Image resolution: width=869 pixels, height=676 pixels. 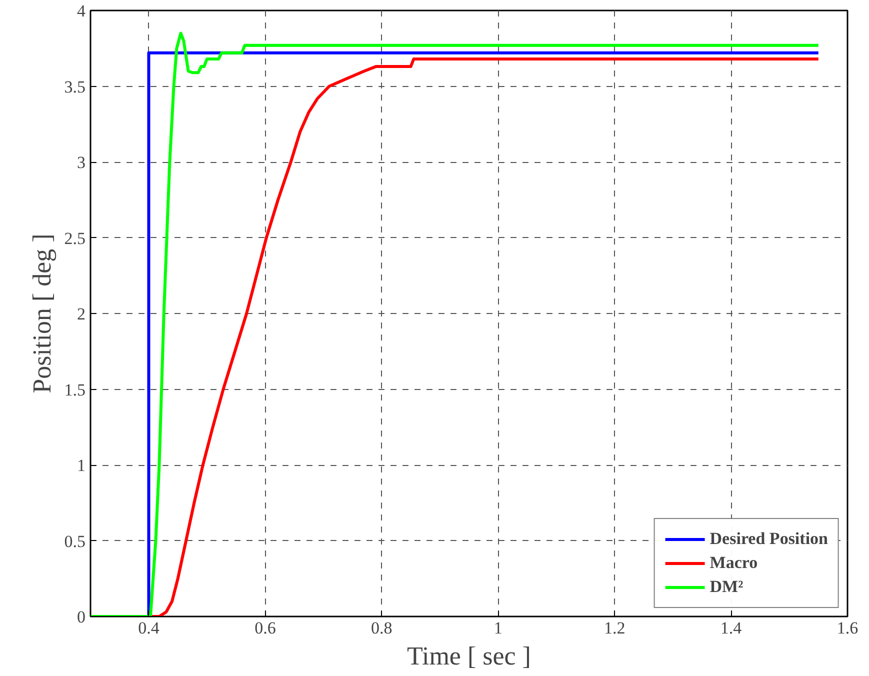 What do you see at coordinates (734, 563) in the screenshot?
I see `legend-label: Macro` at bounding box center [734, 563].